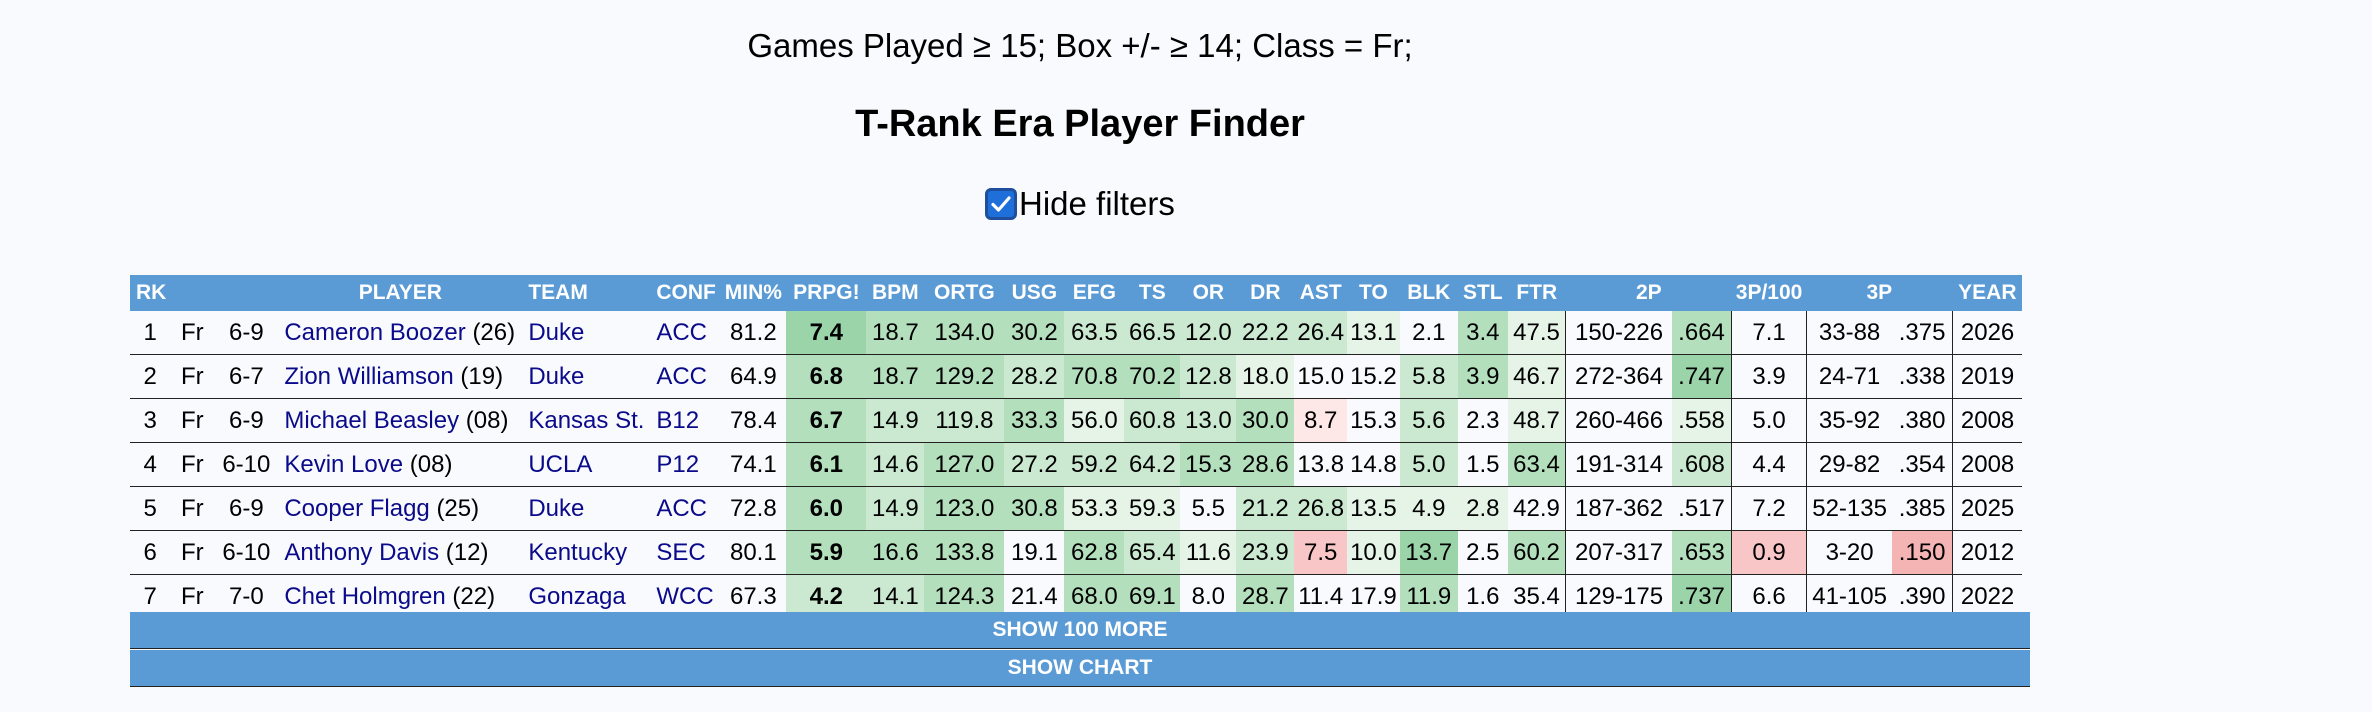 This screenshot has height=712, width=2372. I want to click on to-cell: 14.8, so click(1373, 464).